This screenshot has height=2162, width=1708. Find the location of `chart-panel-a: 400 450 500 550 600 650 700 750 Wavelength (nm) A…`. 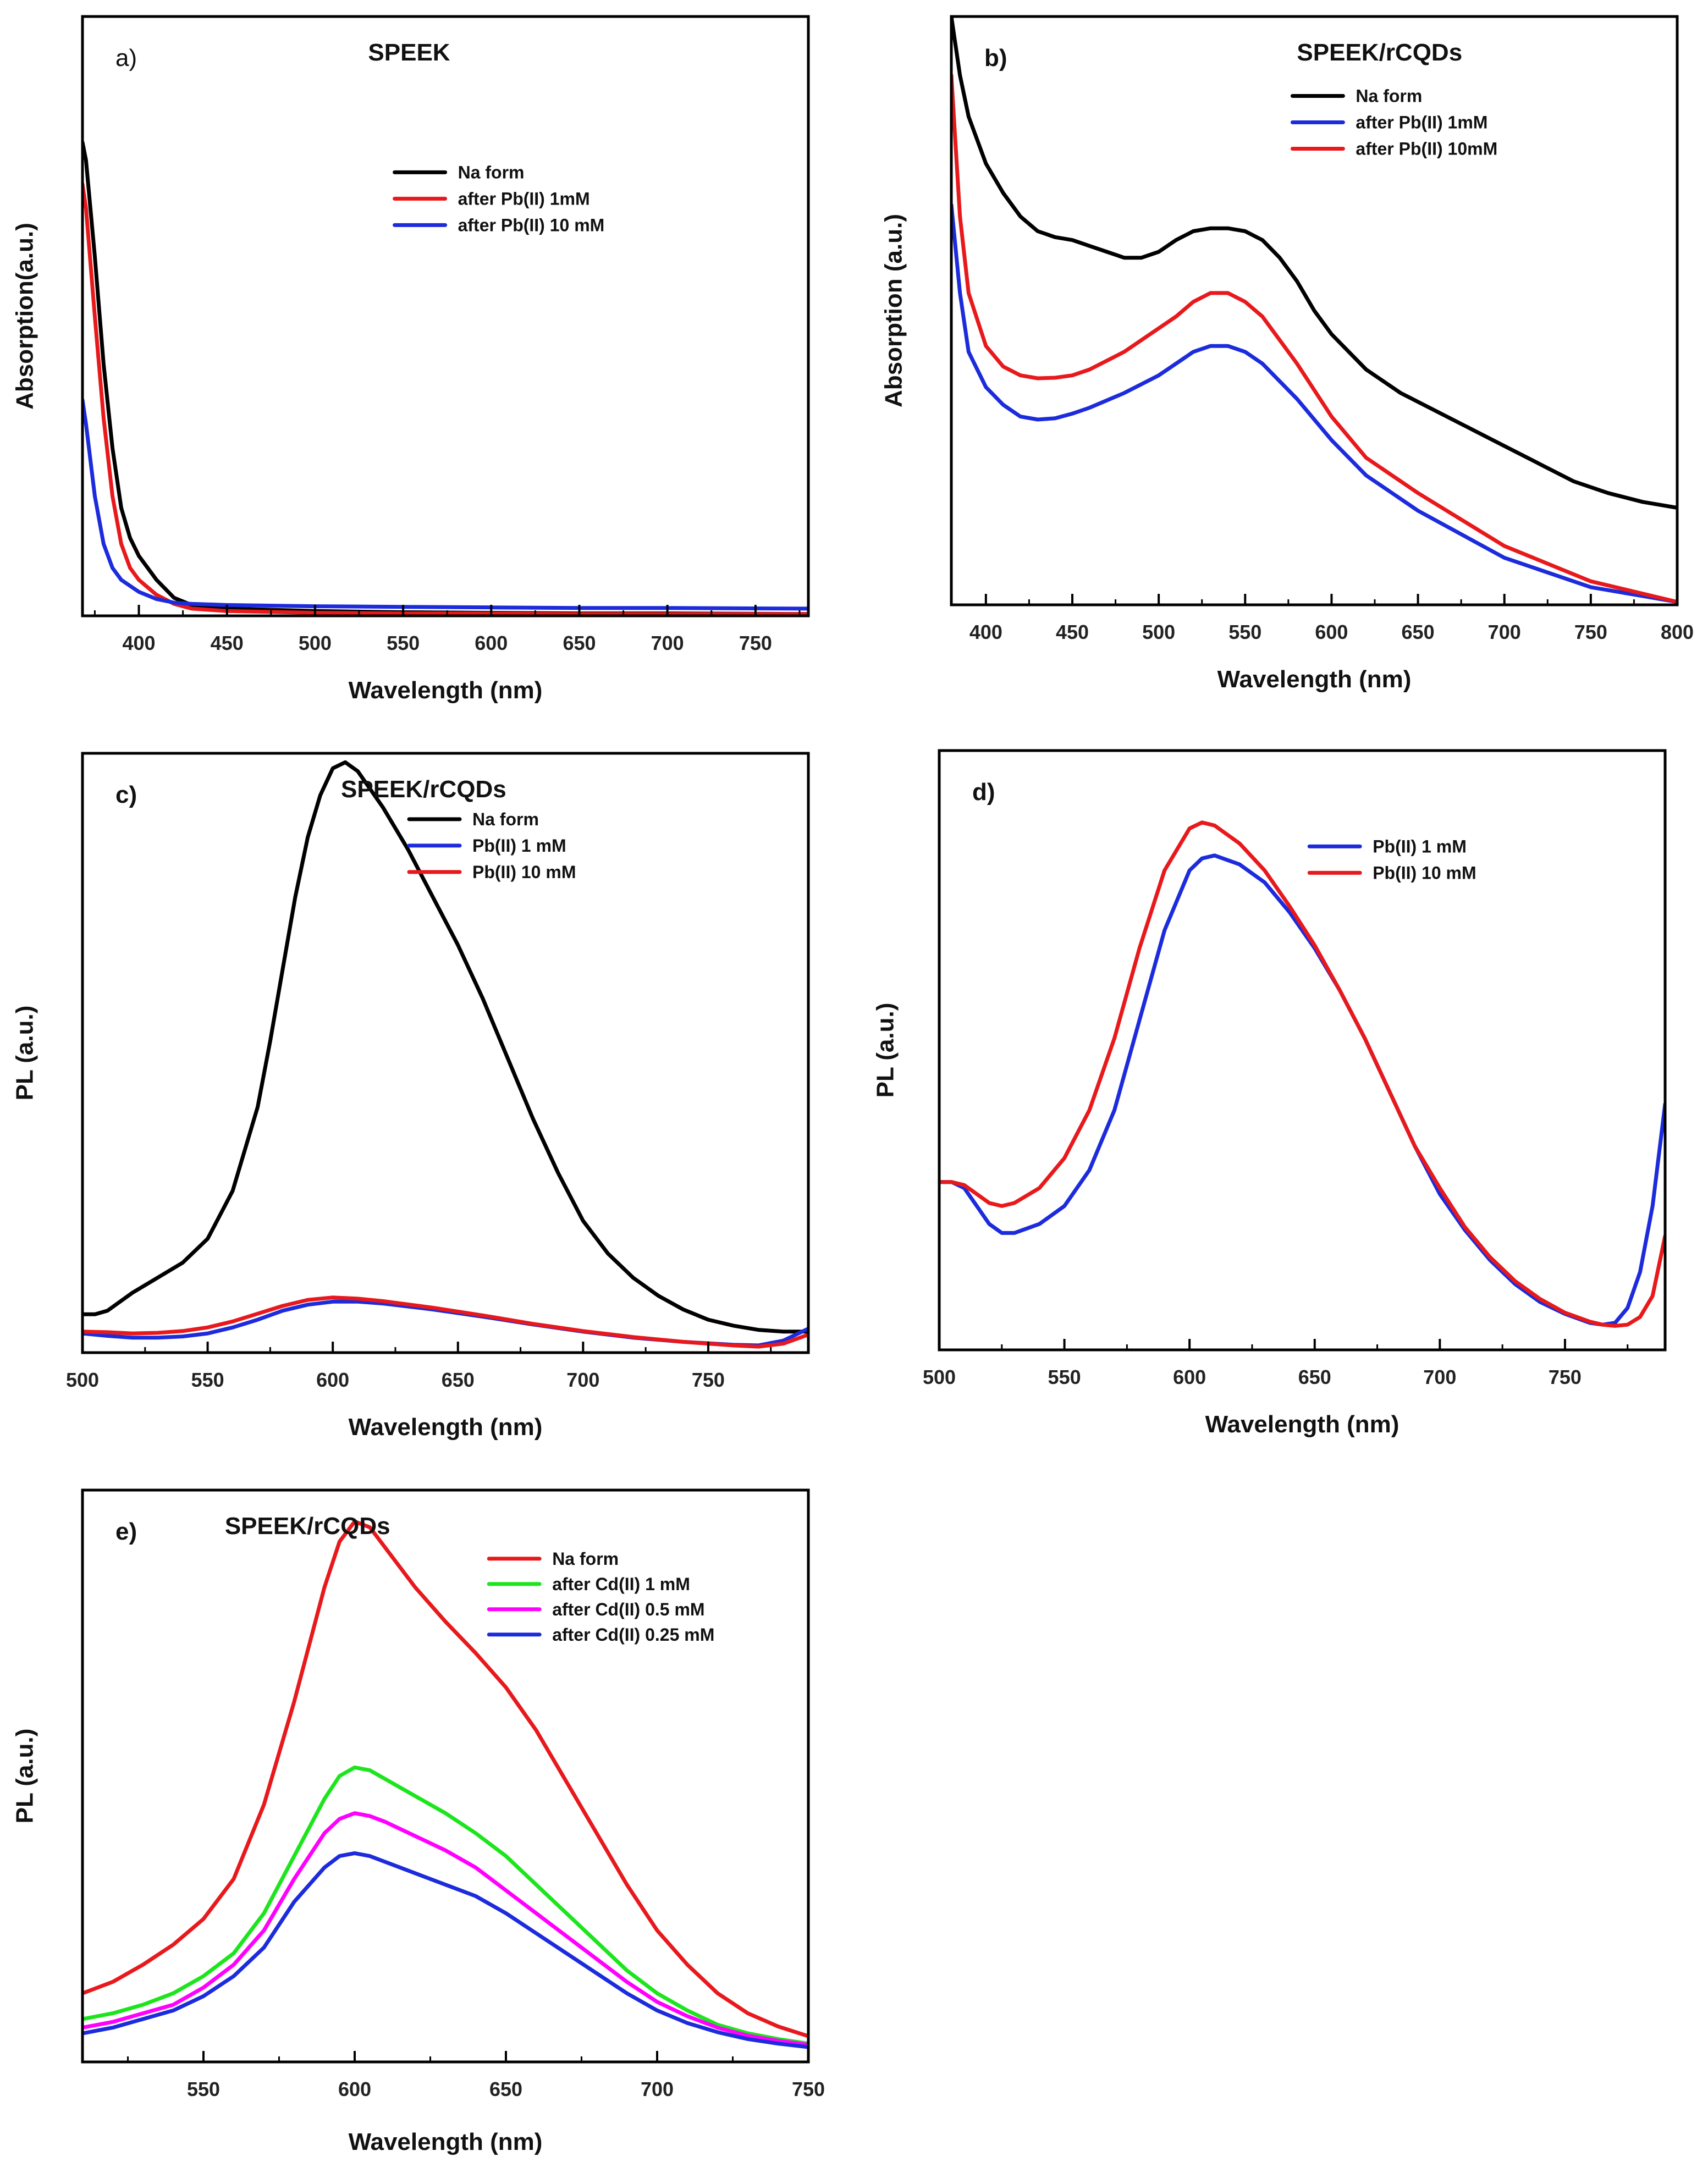

chart-panel-a: 400 450 500 550 600 650 700 750 Wavelength (nm) A… is located at coordinates (411, 359).